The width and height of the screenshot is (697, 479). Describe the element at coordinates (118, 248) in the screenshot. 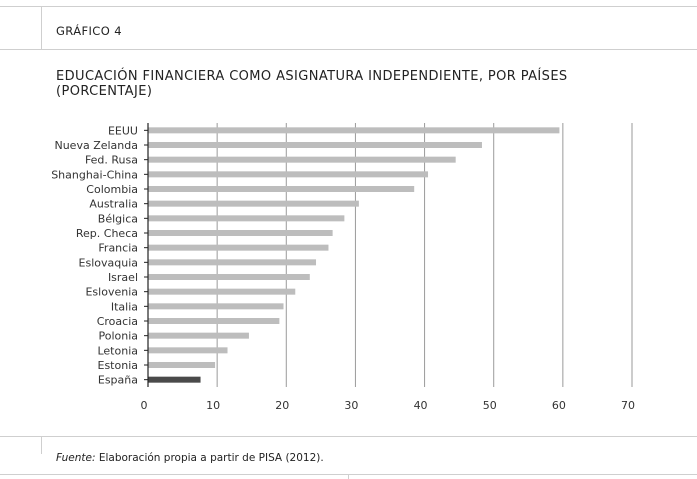

I see `category-label: Francia` at that location.